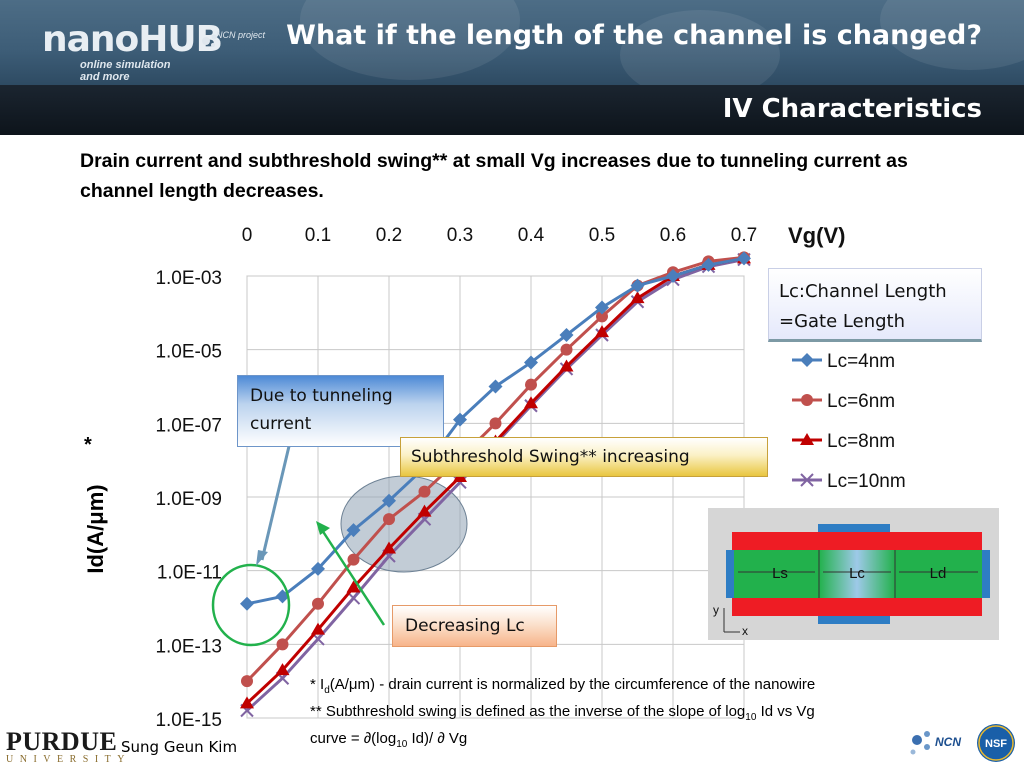 Image resolution: width=1024 pixels, height=768 pixels. Describe the element at coordinates (318, 235) in the screenshot. I see `x-tick-label: 0.1` at that location.